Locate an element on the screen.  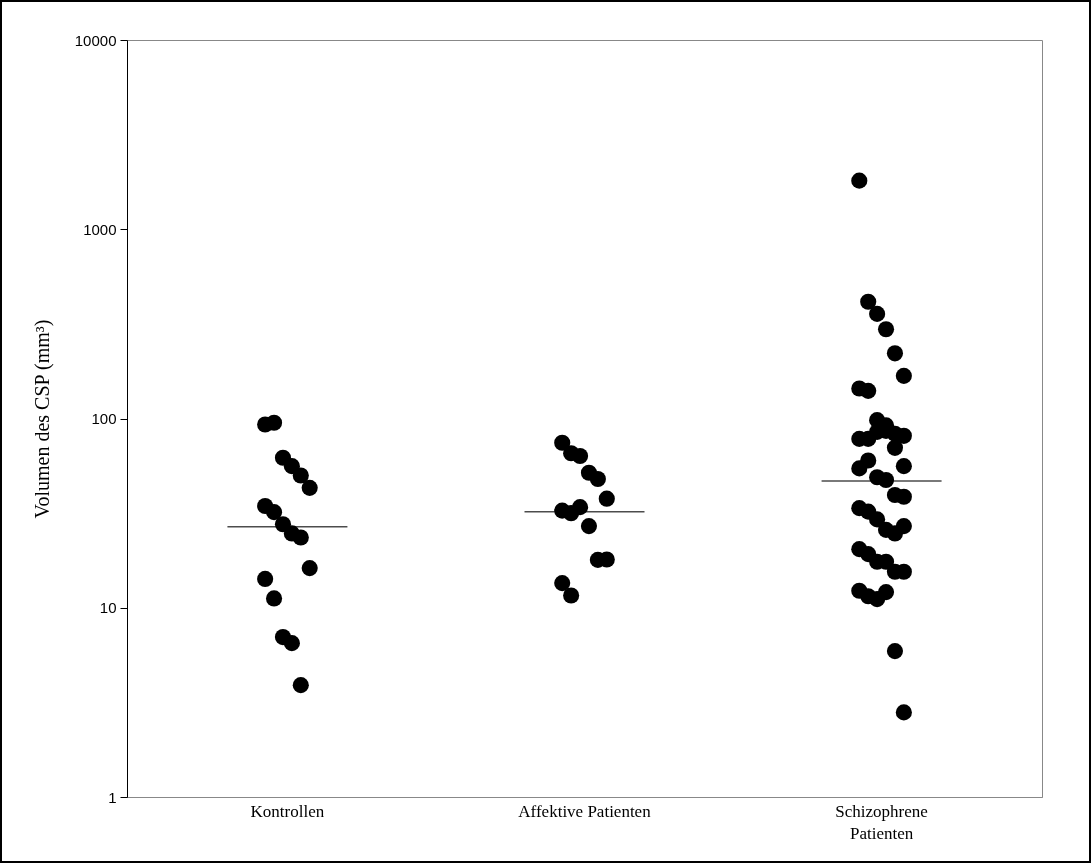
y-tick-label: 1000 is located at coordinates (100, 229).